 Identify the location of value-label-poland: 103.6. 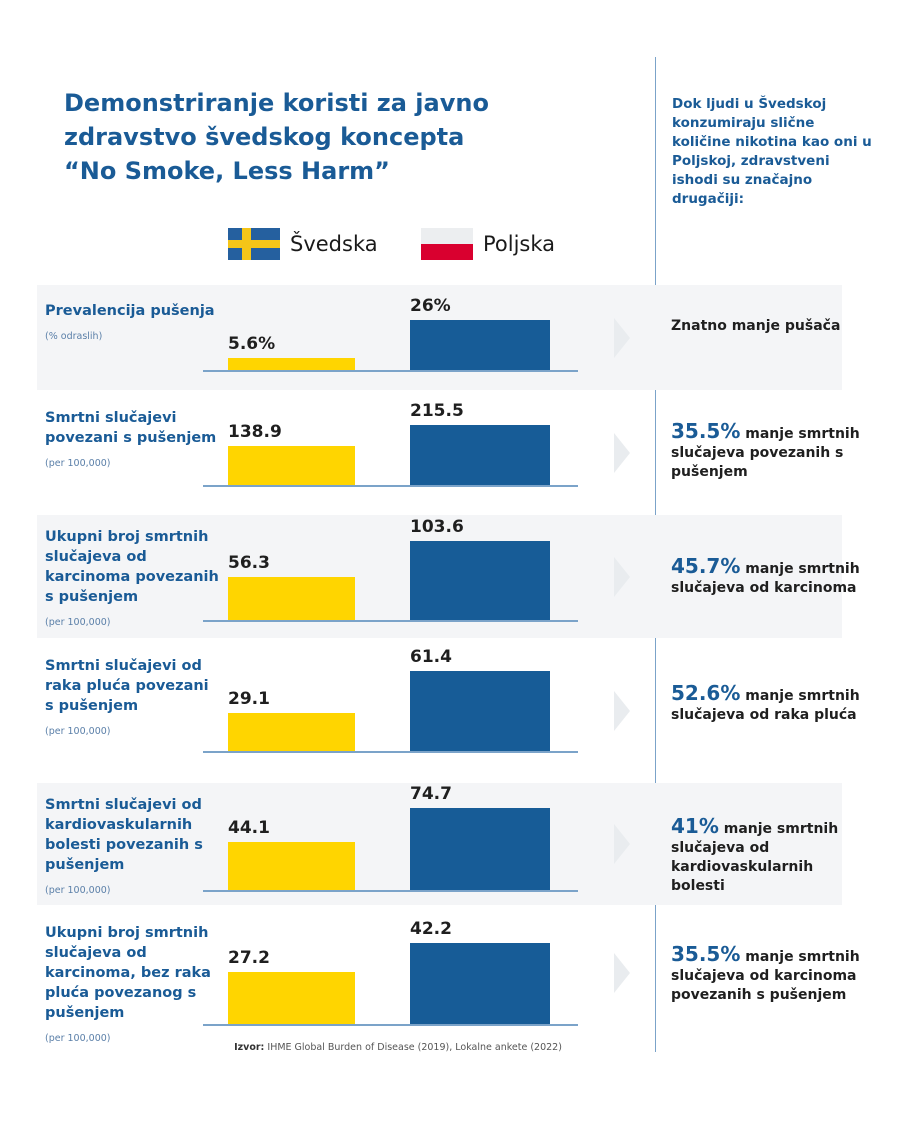
(437, 527).